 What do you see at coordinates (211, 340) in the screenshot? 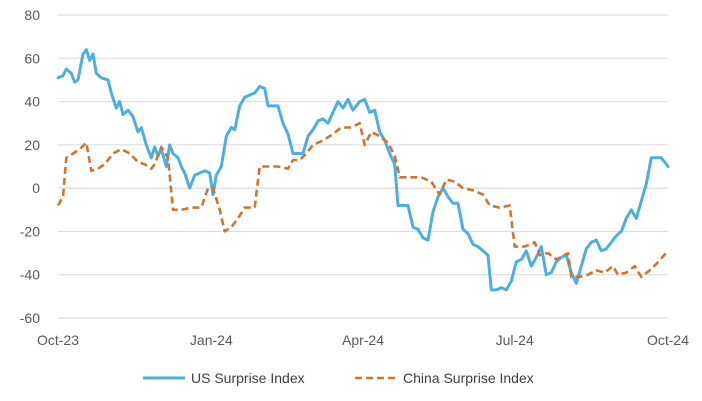
I see `x-tick-label: Jan-24` at bounding box center [211, 340].